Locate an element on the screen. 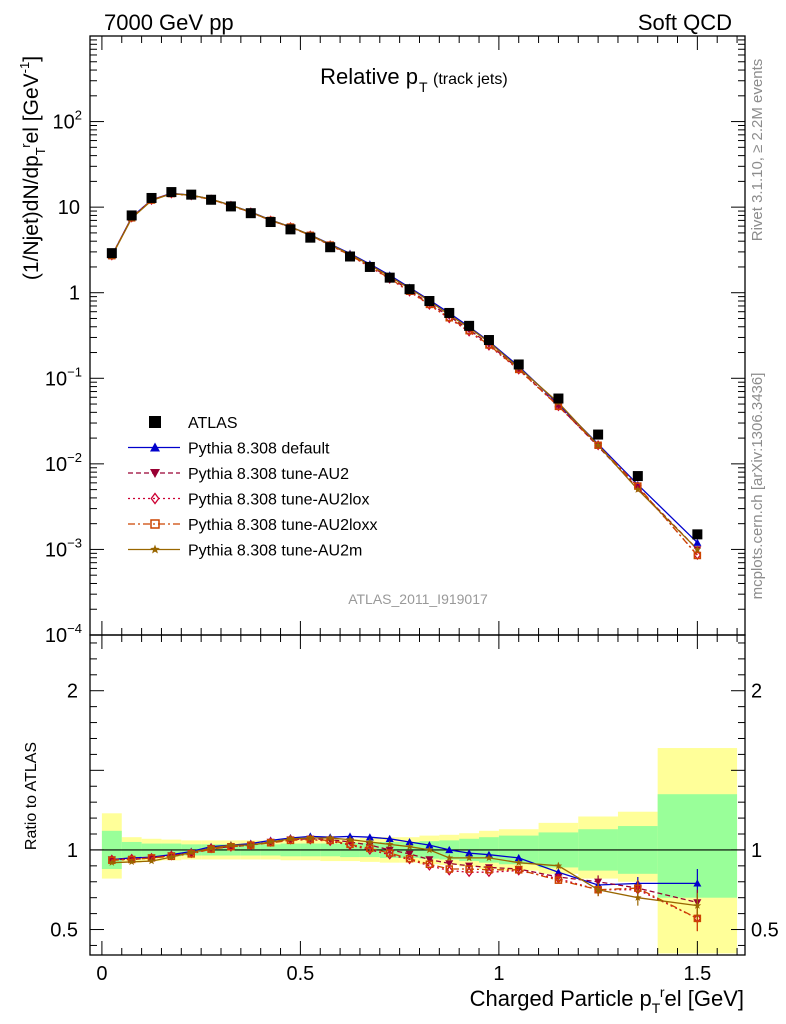 The width and height of the screenshot is (786, 1024). legend-label-au2loxx: Pythia 8.308 tune-AU2loxx is located at coordinates (282, 525).